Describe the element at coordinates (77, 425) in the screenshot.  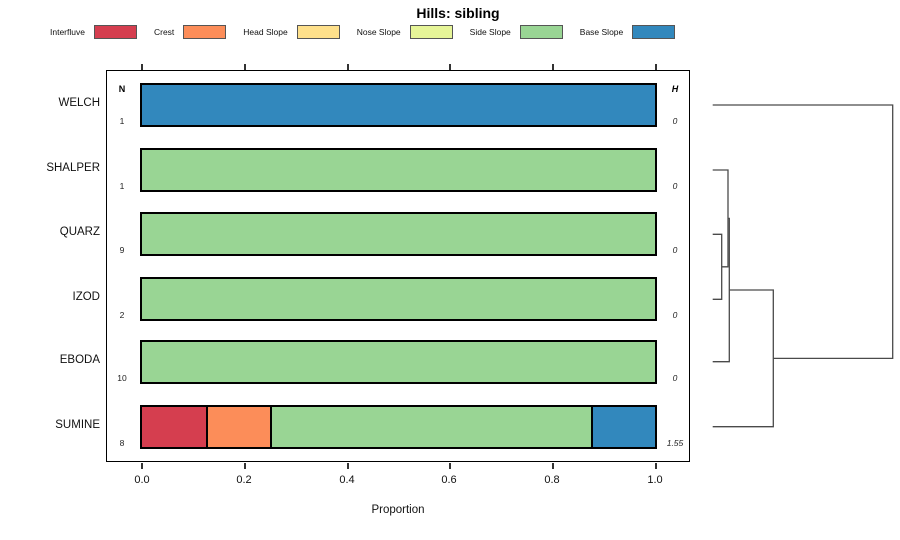
I see `row-label-sumine: SUMINE` at that location.